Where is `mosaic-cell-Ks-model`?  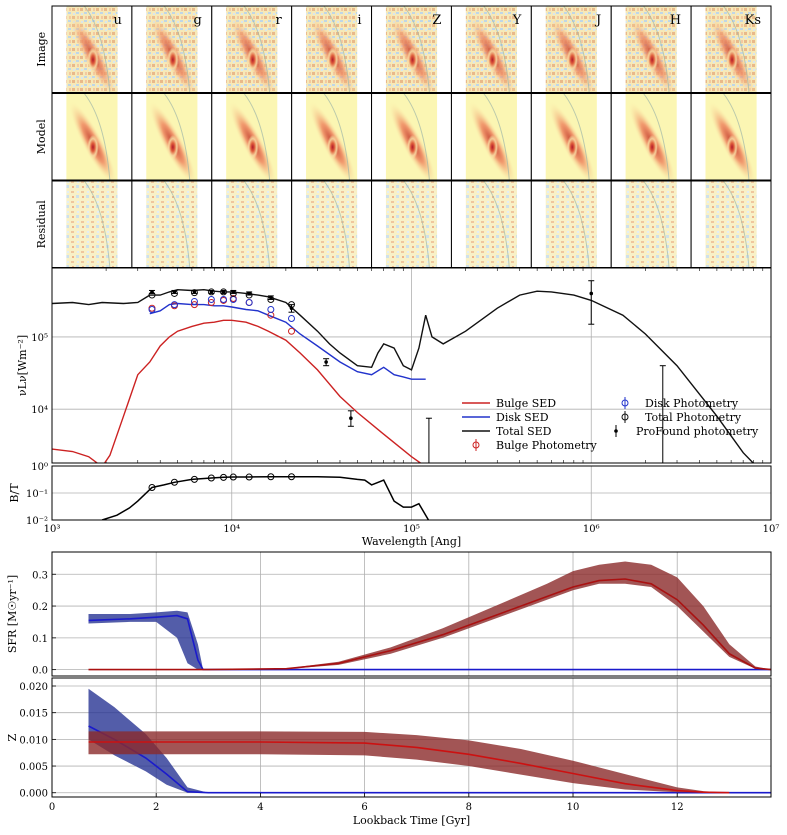
mosaic-cell-Ks-model is located at coordinates (731, 139).